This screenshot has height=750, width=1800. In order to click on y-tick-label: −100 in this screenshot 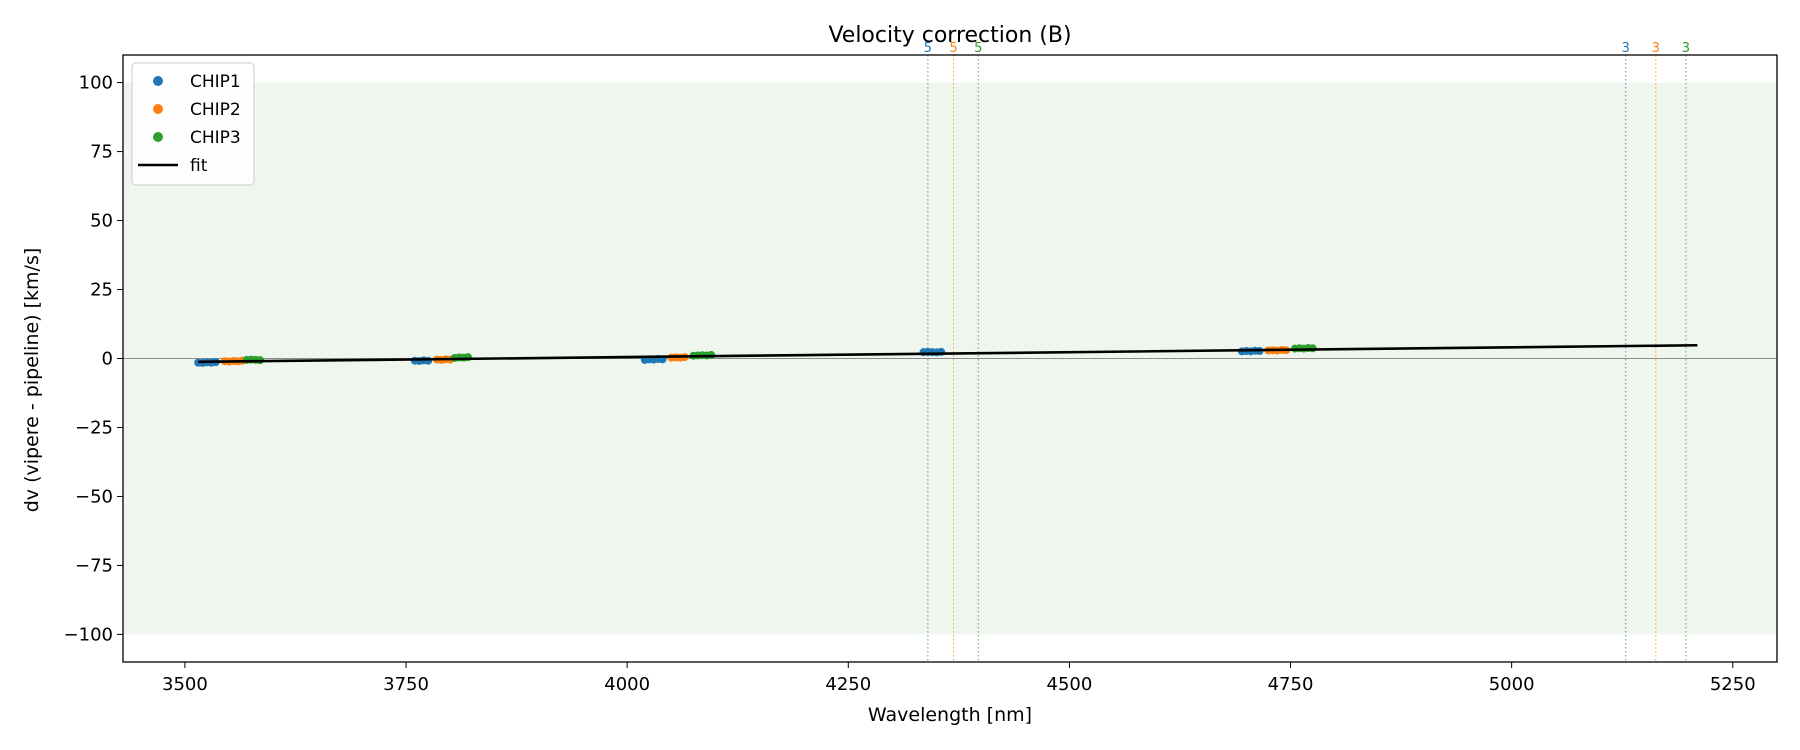, I will do `click(88, 634)`.